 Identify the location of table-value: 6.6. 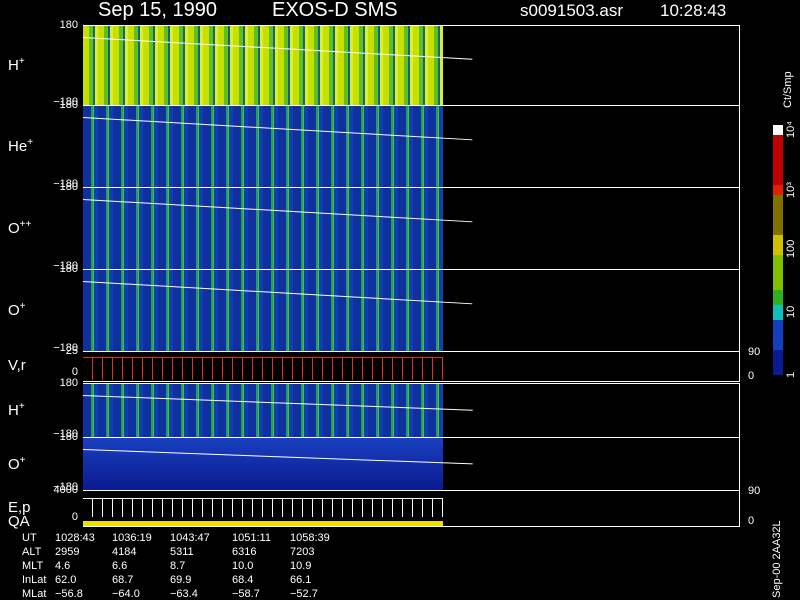
(120, 566).